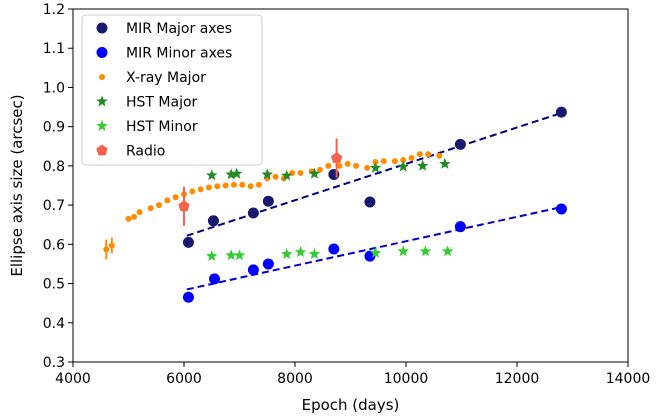 The height and width of the screenshot is (420, 672). What do you see at coordinates (628, 379) in the screenshot?
I see `x-tick-label: 14000` at bounding box center [628, 379].